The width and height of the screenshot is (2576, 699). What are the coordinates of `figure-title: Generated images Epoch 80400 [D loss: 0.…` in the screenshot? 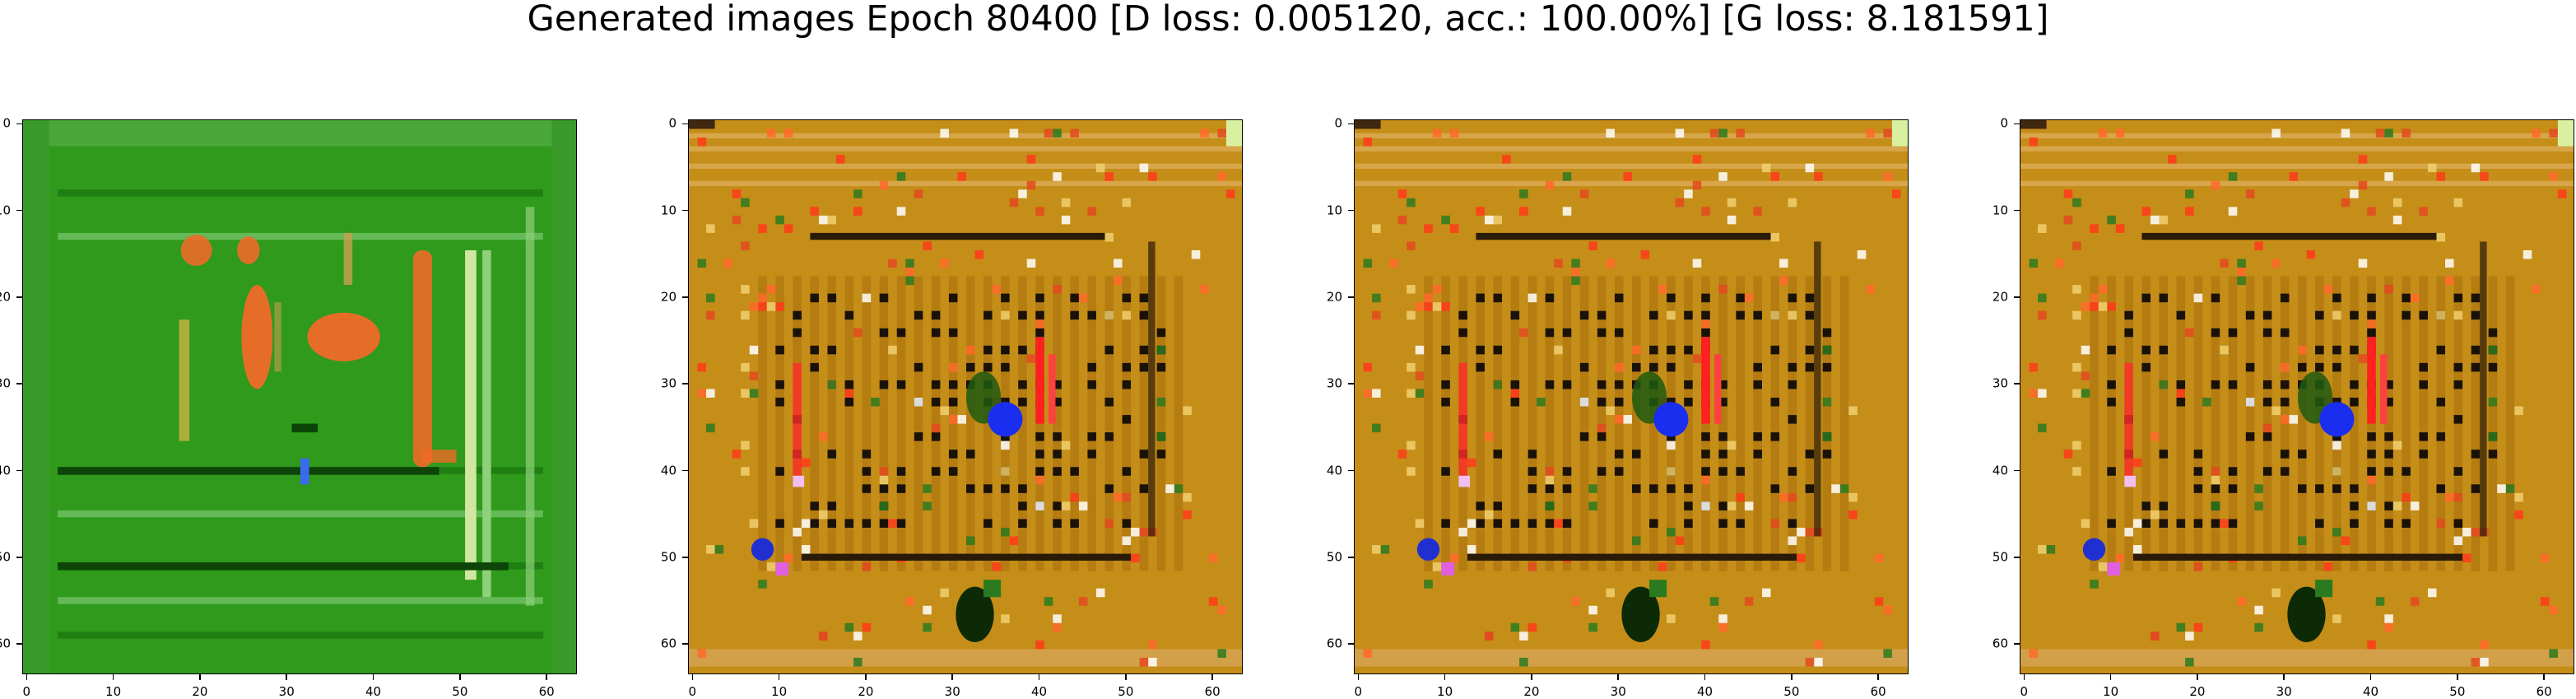 It's located at (1288, 20).